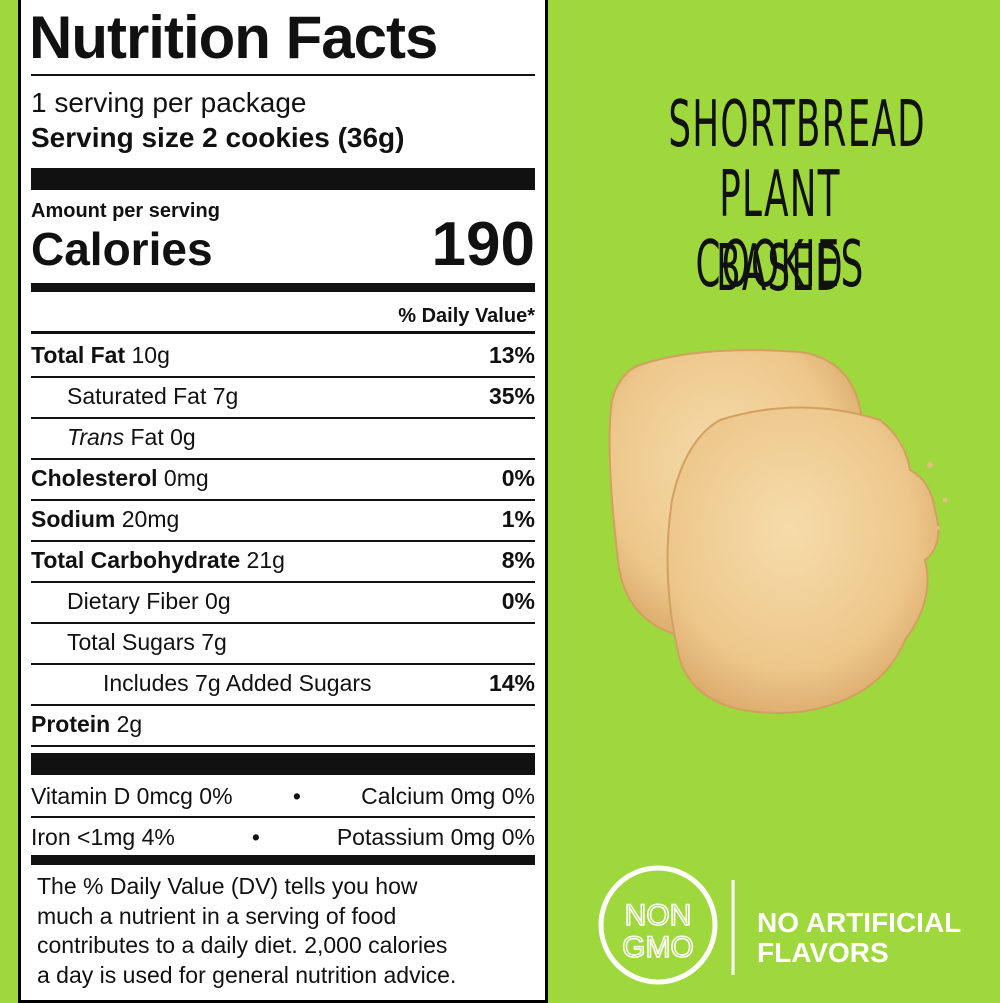 Image resolution: width=1000 pixels, height=1003 pixels. Describe the element at coordinates (103, 837) in the screenshot. I see `micronutrient: Iron <1mg 4%` at that location.